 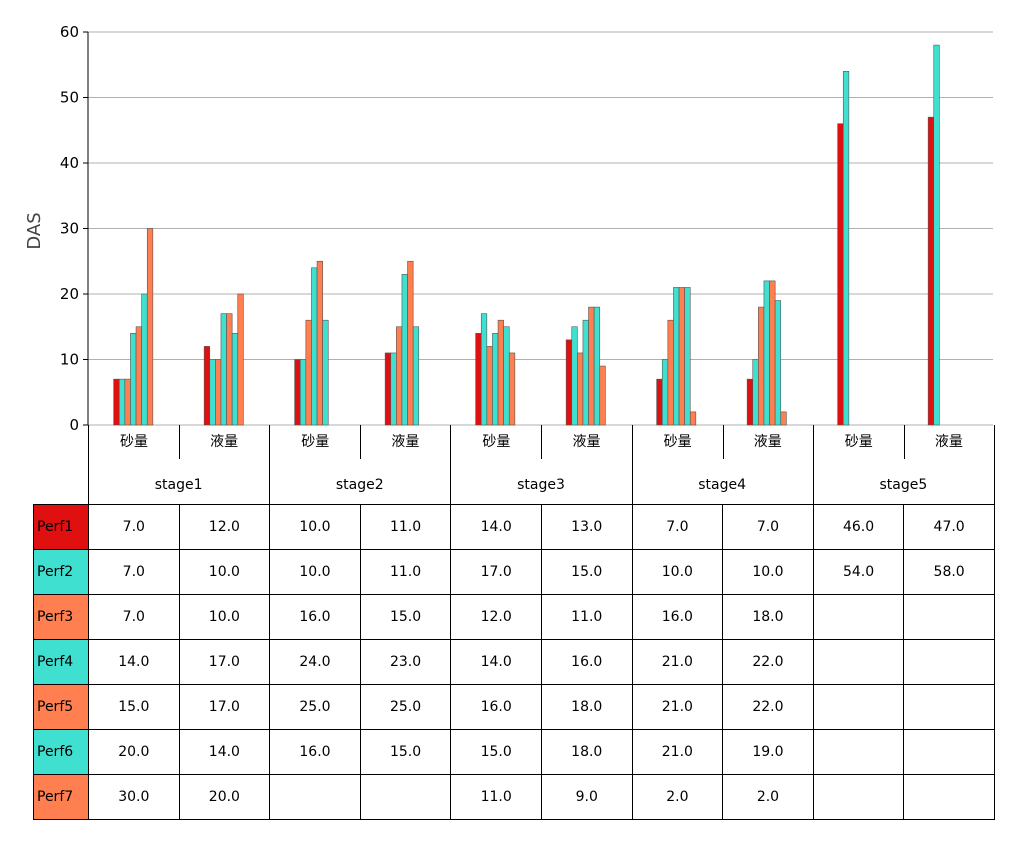 What do you see at coordinates (514, 616) in the screenshot?
I see `table-row: Perf3 7.0 10.0 16.0 15.0 12.0 11.0 16.0 18.0` at bounding box center [514, 616].